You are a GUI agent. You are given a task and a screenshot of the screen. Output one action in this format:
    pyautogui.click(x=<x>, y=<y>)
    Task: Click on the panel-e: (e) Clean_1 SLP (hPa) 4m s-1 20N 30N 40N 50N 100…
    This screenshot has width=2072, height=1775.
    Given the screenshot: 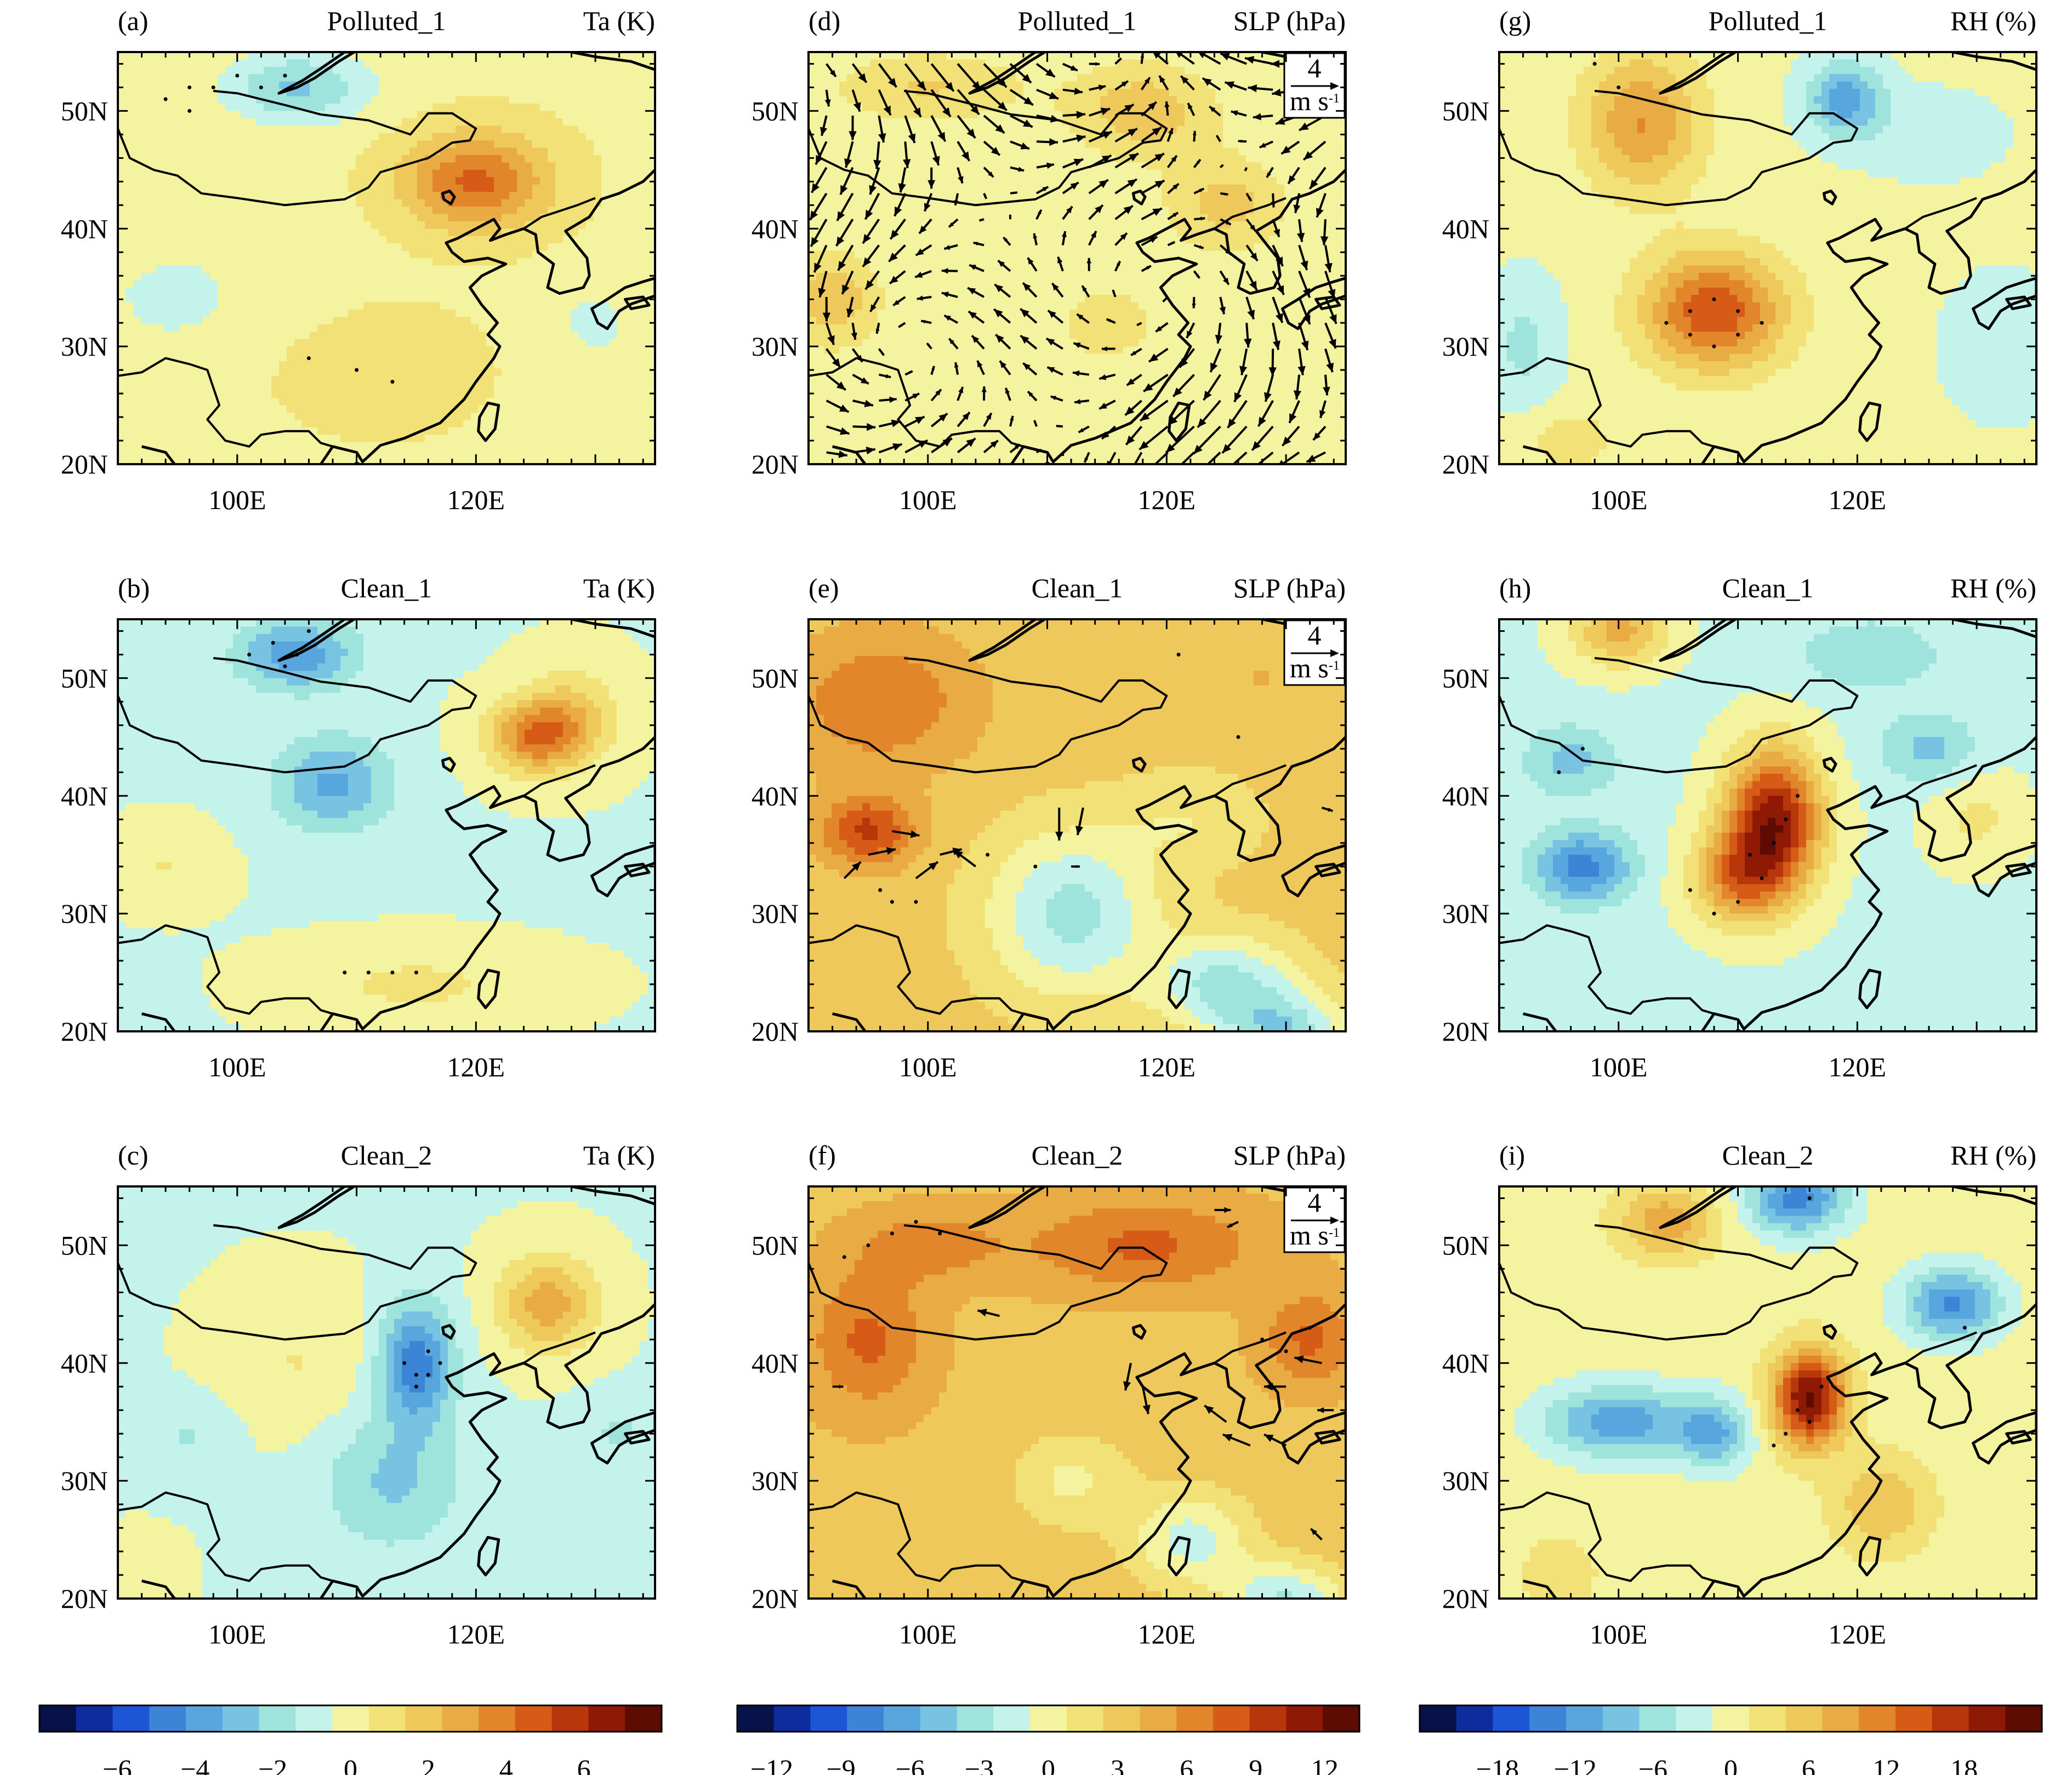 What is the action you would take?
    pyautogui.click(x=1049, y=827)
    